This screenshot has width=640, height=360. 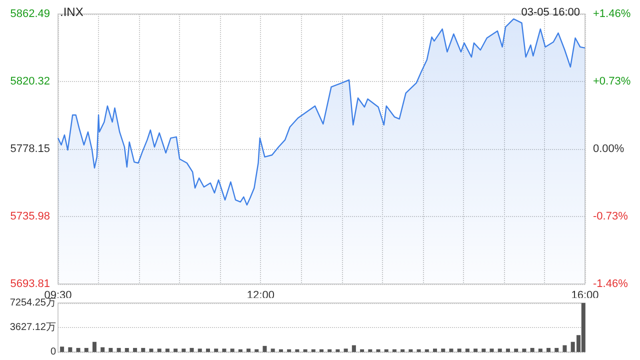 What do you see at coordinates (610, 284) in the screenshot?
I see `y2-tick-label: -1.46%` at bounding box center [610, 284].